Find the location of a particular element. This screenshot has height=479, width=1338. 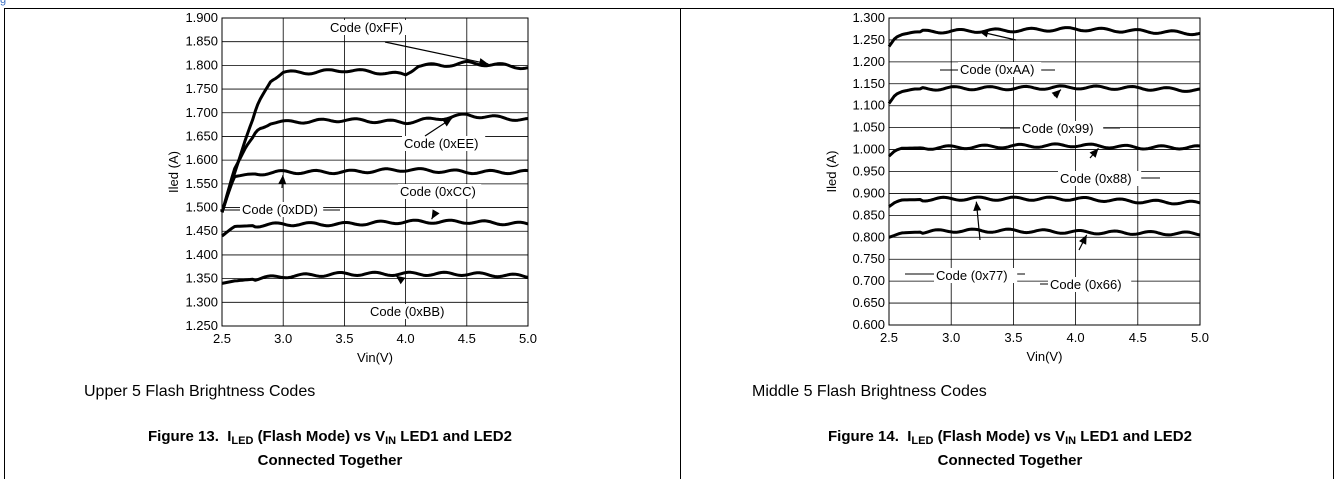

series-line-code-0x66 is located at coordinates (1044, 233).